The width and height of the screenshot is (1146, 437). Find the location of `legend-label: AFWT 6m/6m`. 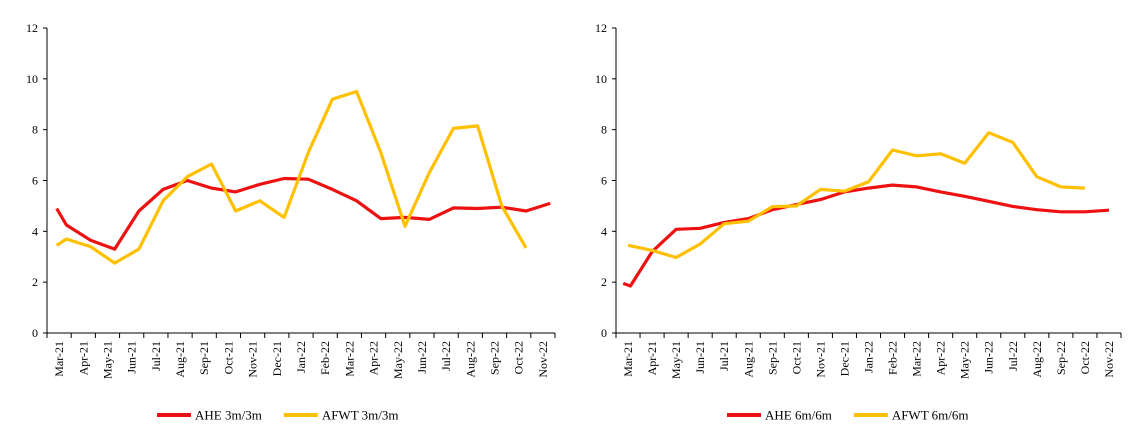

legend-label: AFWT 6m/6m is located at coordinates (930, 415).